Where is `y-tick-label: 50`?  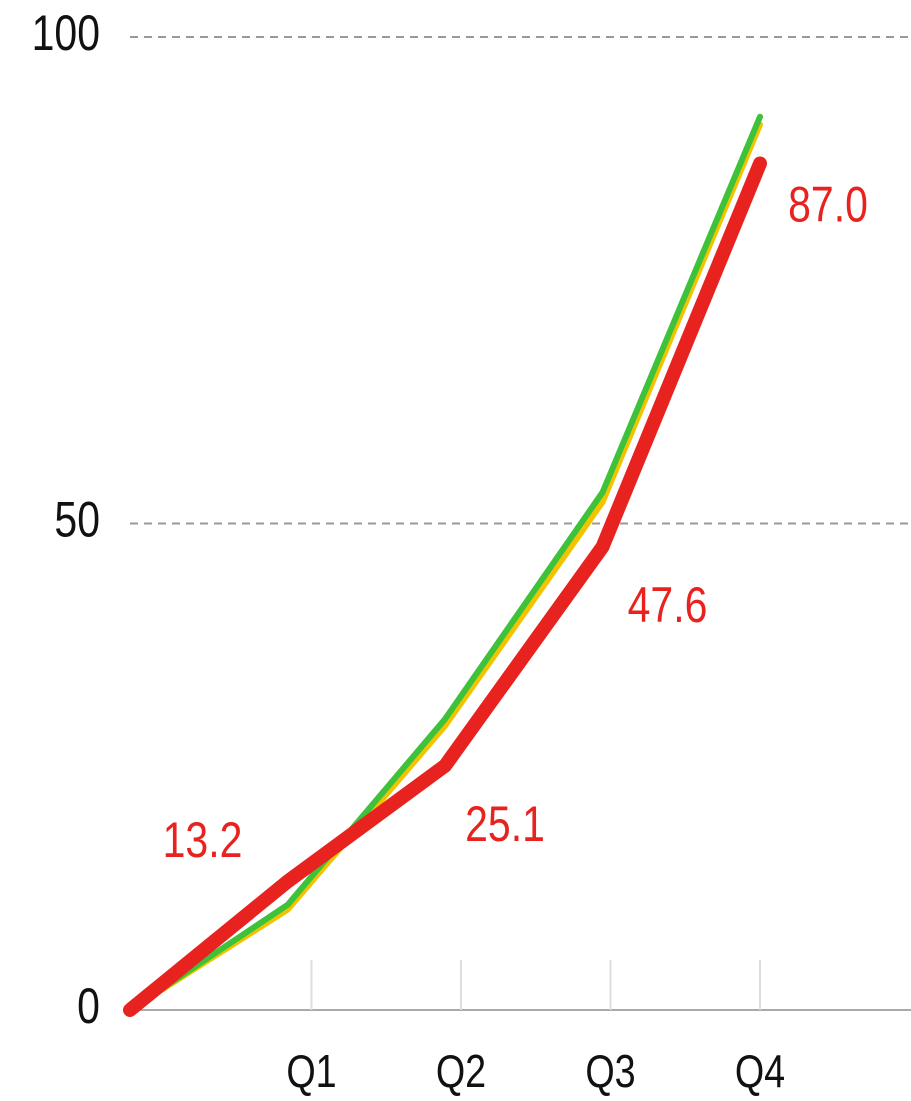
y-tick-label: 50 is located at coordinates (77, 520).